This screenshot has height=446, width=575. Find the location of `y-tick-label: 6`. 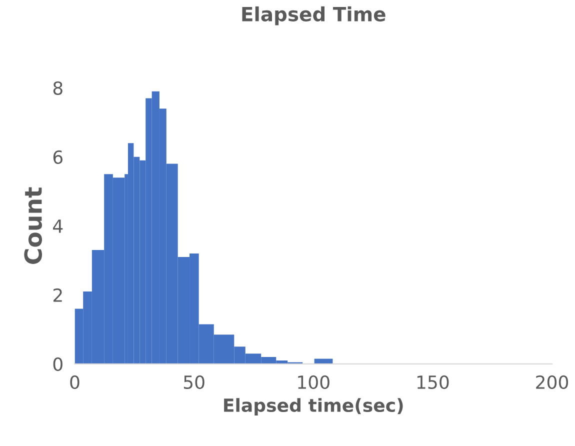

y-tick-label: 6 is located at coordinates (57, 157).